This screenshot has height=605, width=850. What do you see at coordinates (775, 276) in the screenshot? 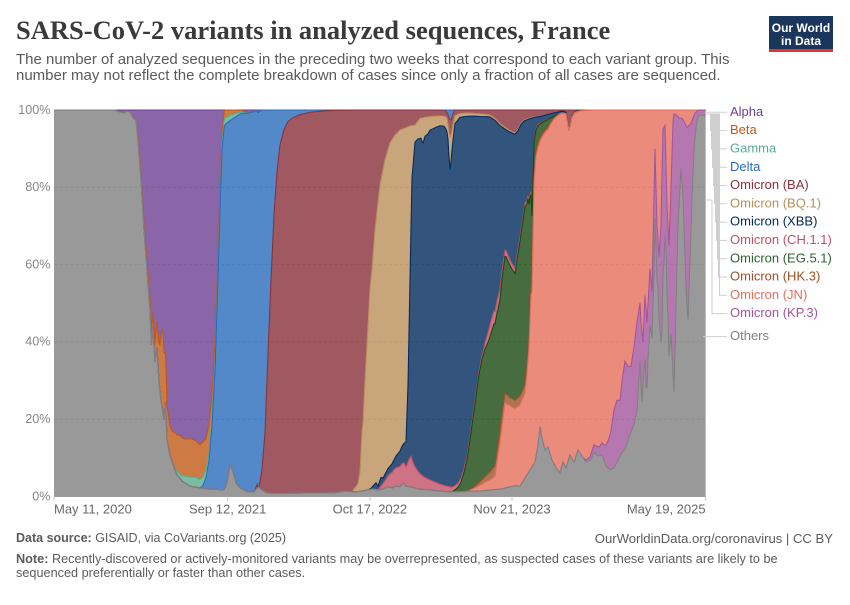
I see `svg-text: Omicron (HK.3)` at bounding box center [775, 276].